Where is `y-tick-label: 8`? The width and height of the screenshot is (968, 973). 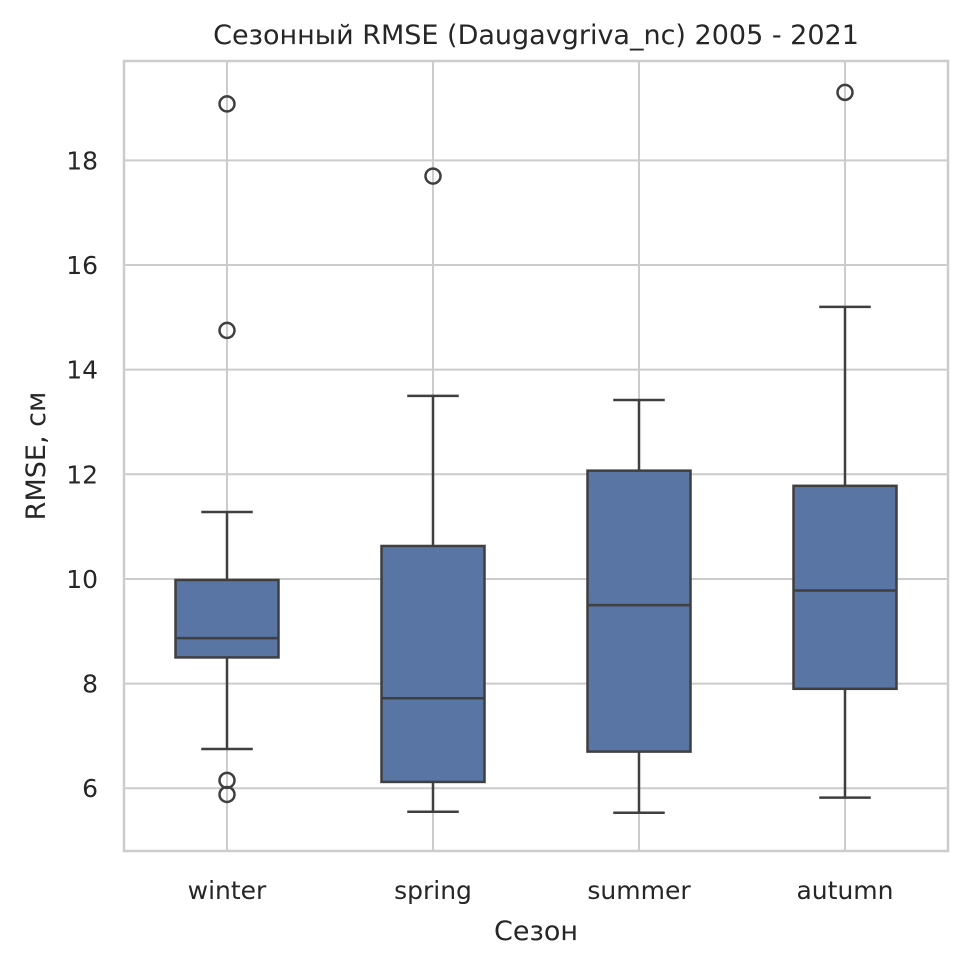 y-tick-label: 8 is located at coordinates (90, 684).